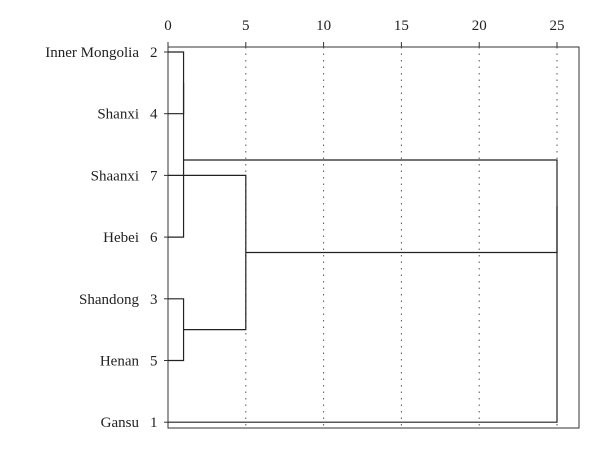 The width and height of the screenshot is (600, 453). What do you see at coordinates (109, 300) in the screenshot?
I see `leaf-label-shandong: Shandong` at bounding box center [109, 300].